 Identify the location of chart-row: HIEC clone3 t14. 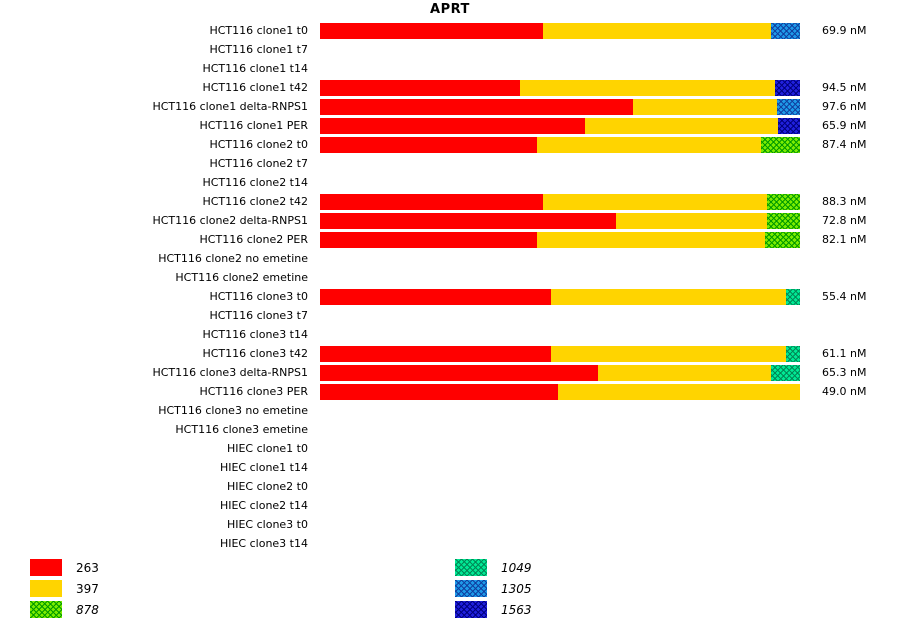
(450, 543).